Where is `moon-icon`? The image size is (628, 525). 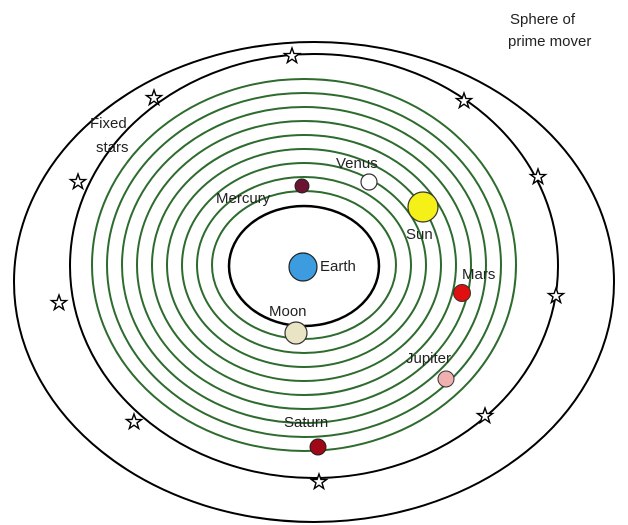 moon-icon is located at coordinates (296, 333).